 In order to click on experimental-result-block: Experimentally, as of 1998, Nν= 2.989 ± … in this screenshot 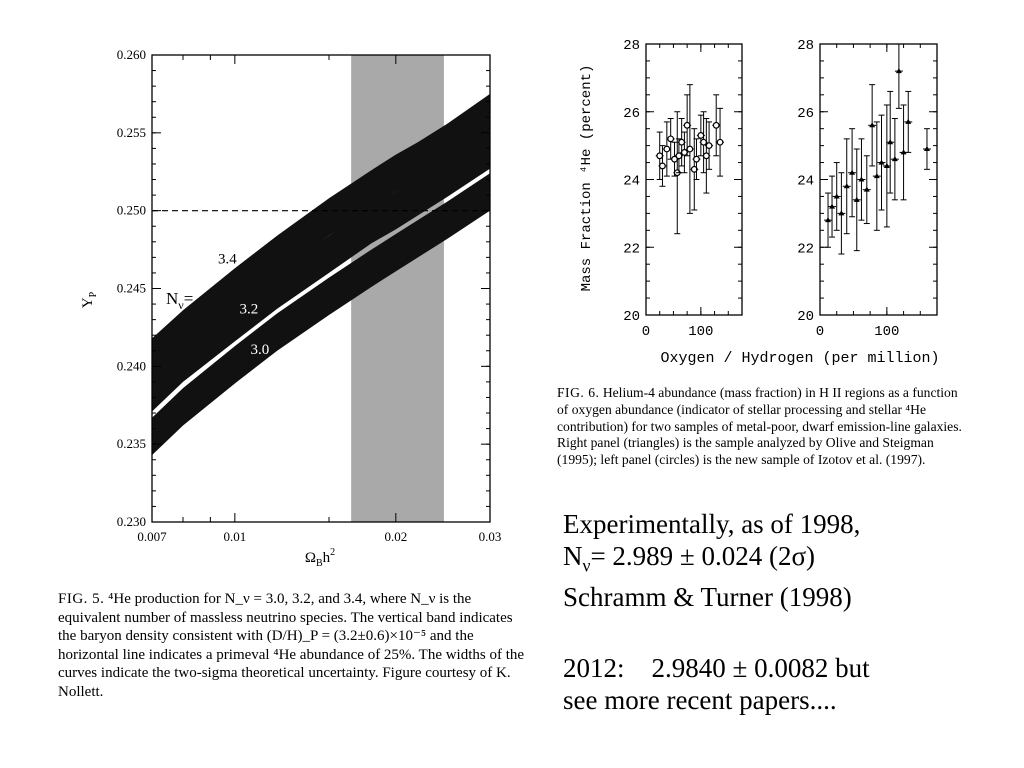, I will do `click(788, 560)`.